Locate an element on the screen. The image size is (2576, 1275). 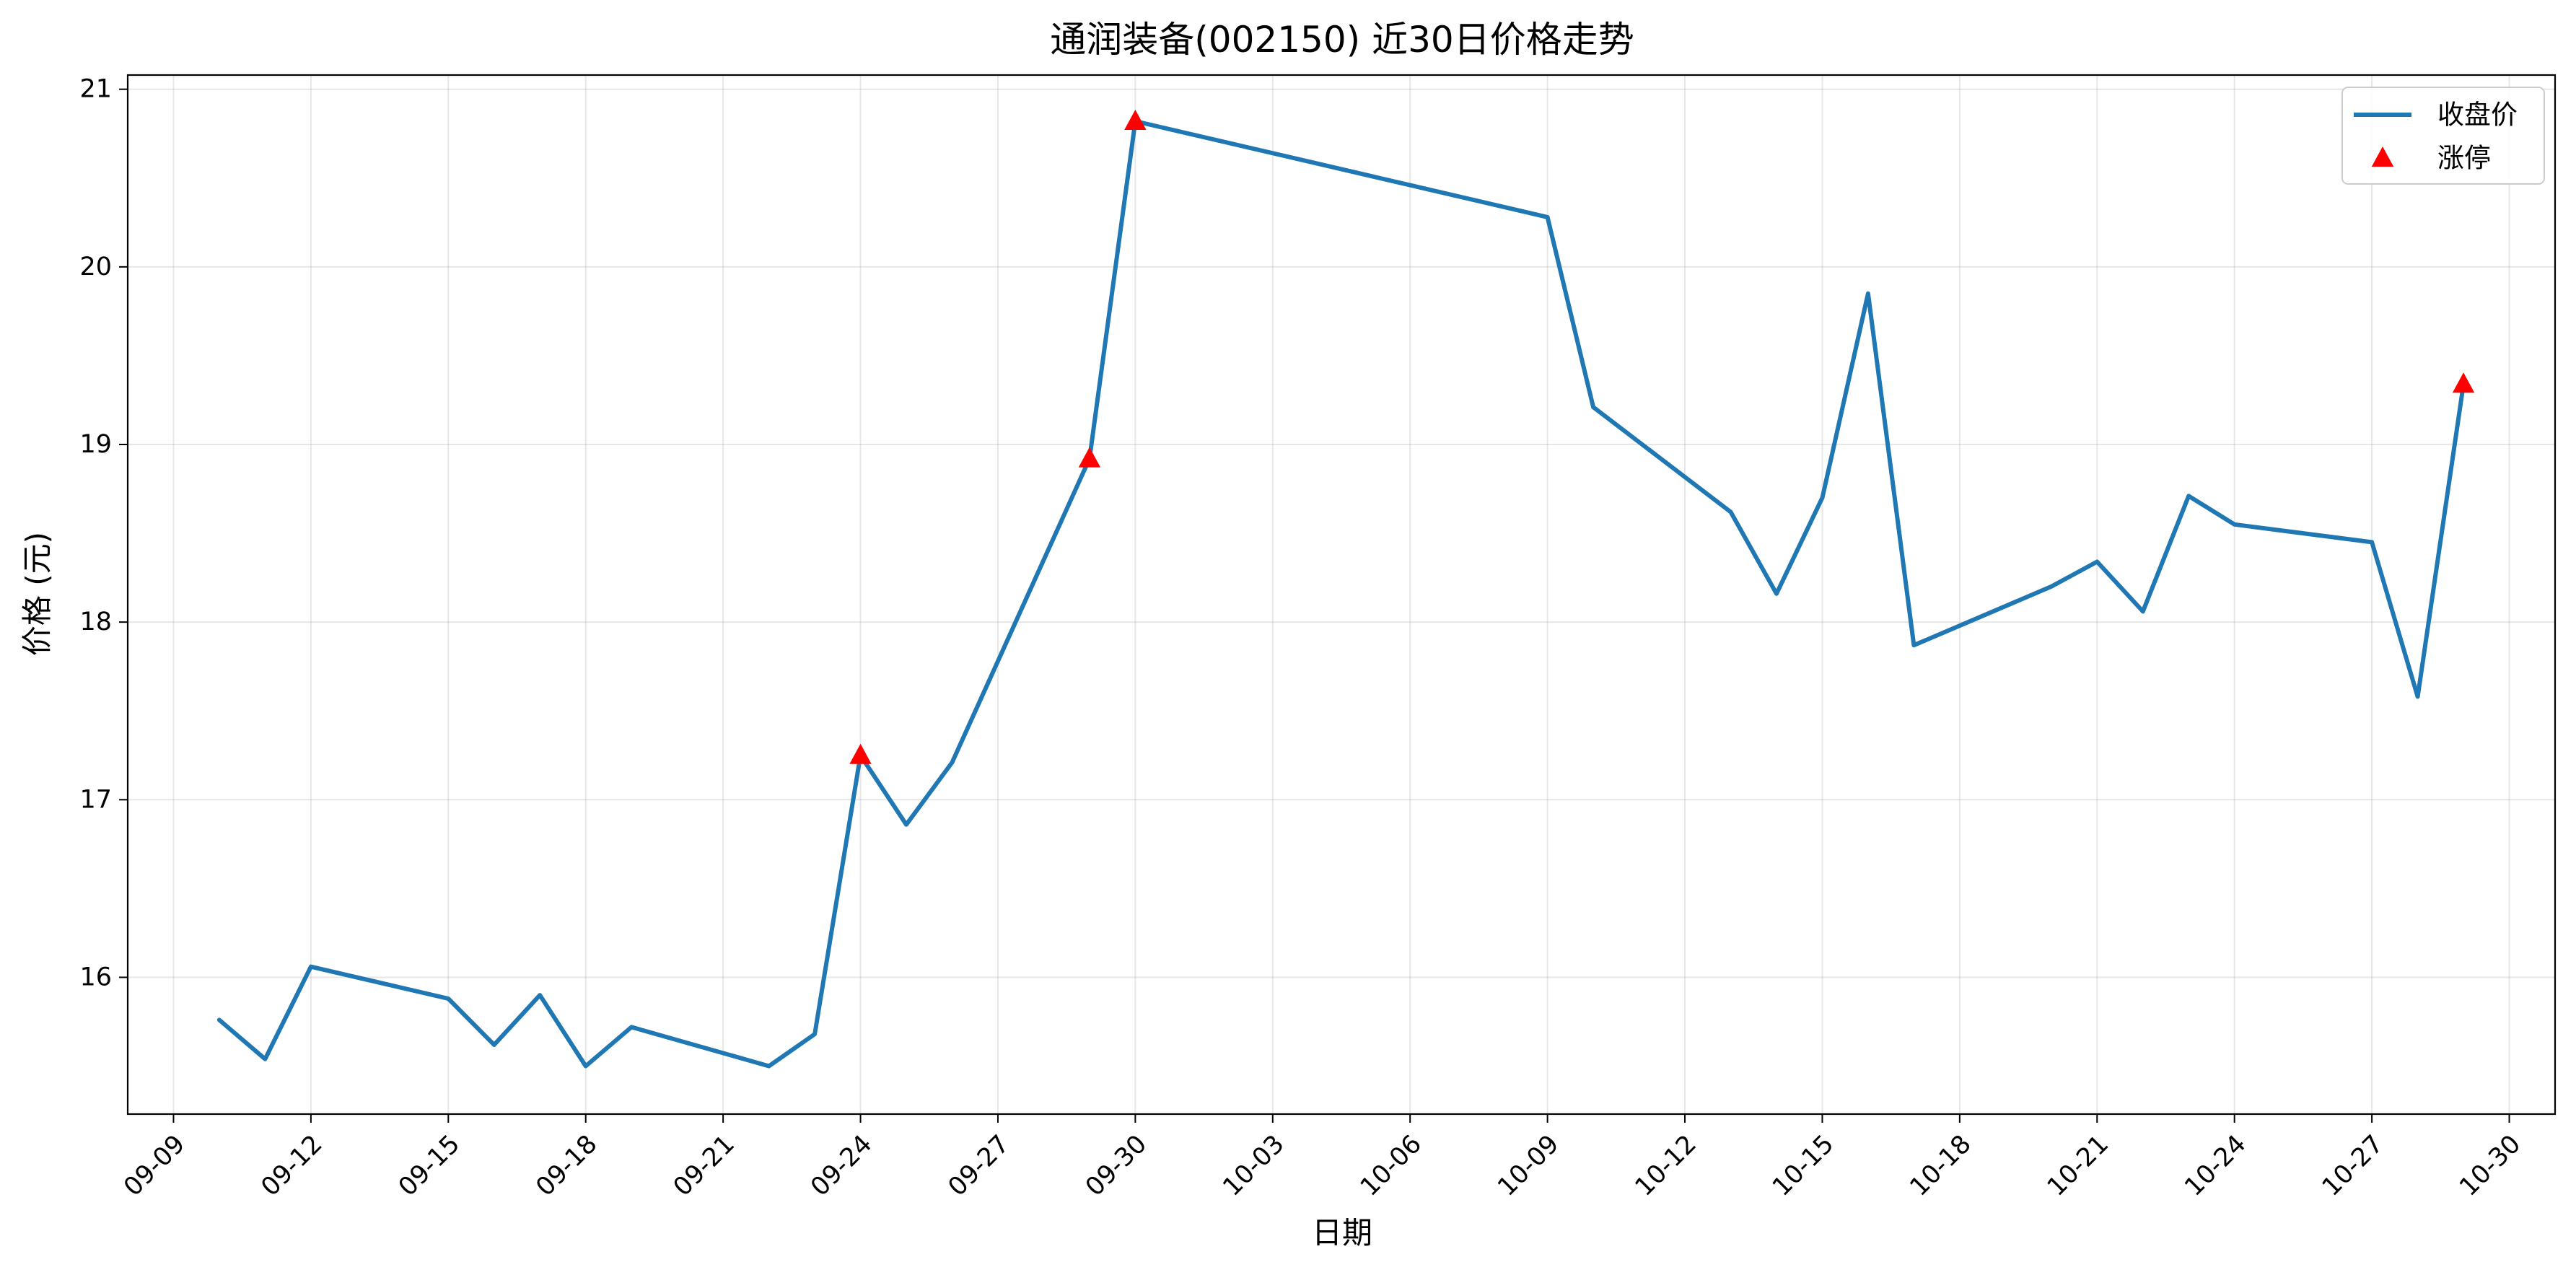
y-tick-label: 21 is located at coordinates (95, 90).